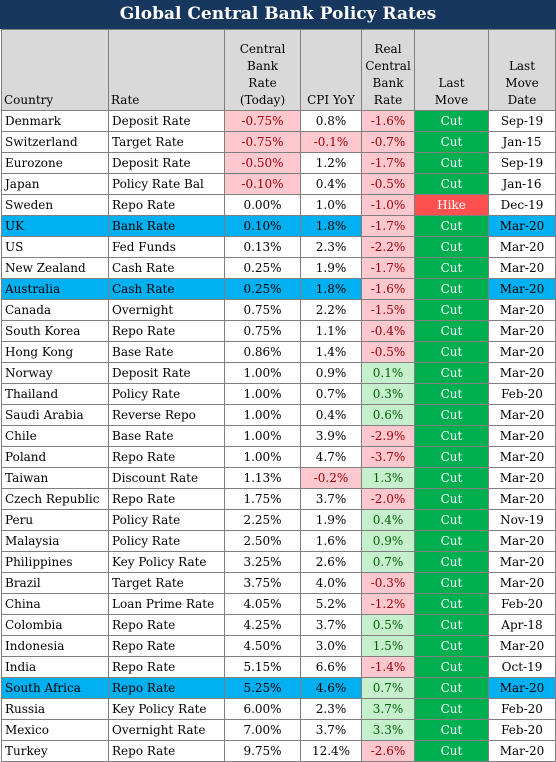  What do you see at coordinates (262, 646) in the screenshot?
I see `cell-cb-rate: 4.50%` at bounding box center [262, 646].